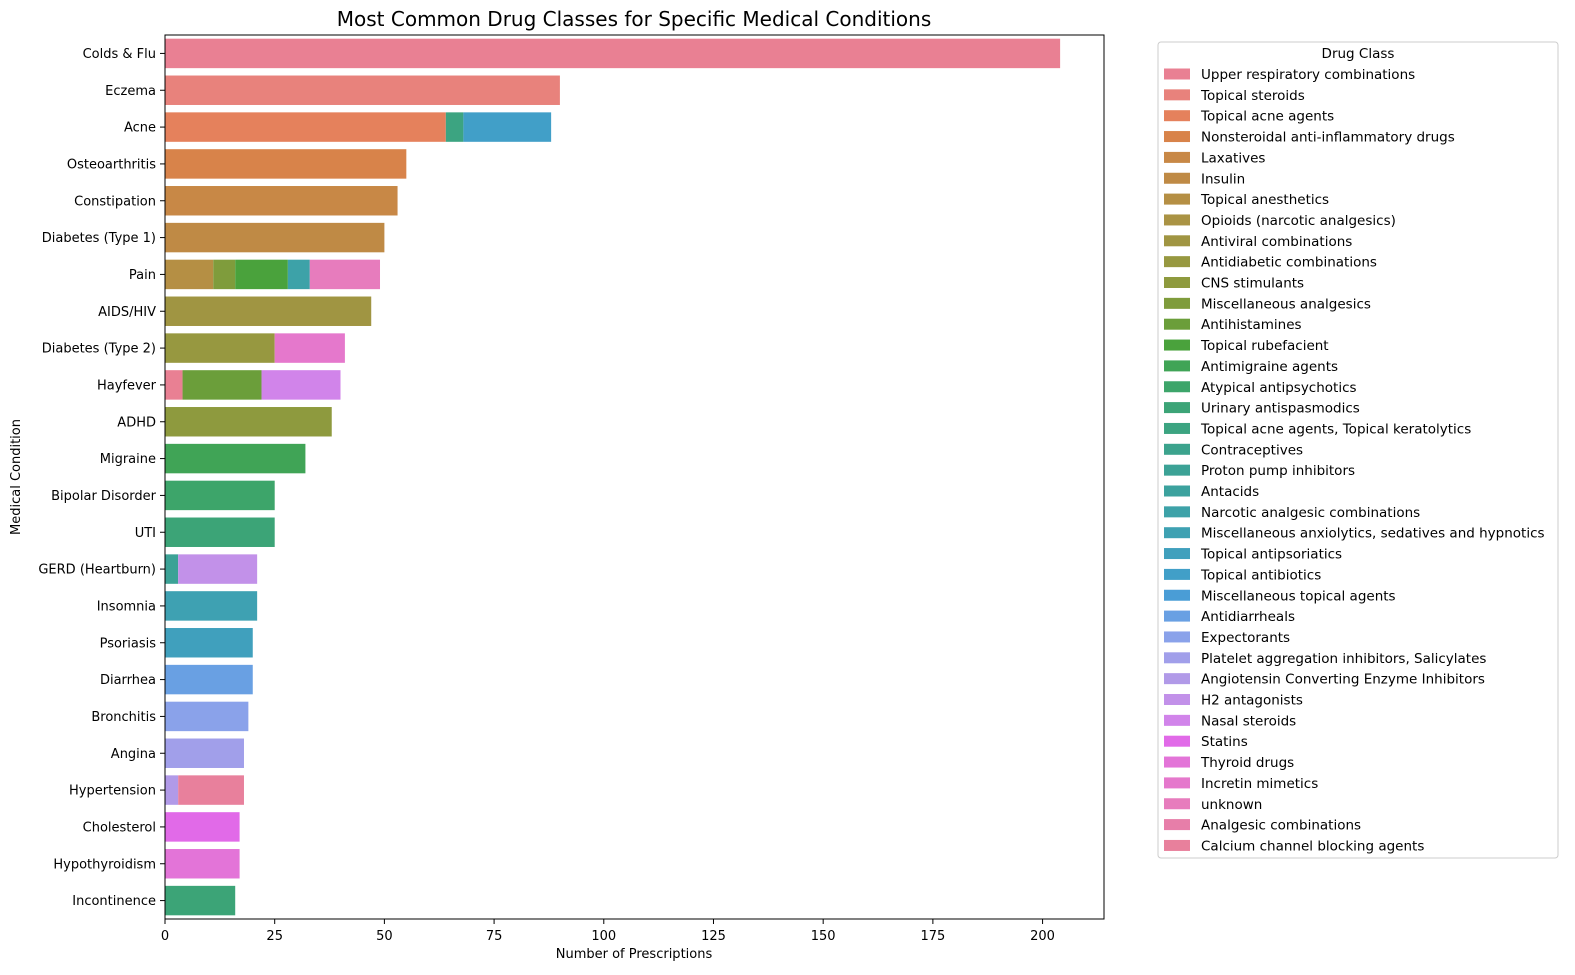 Image resolution: width=1575 pixels, height=975 pixels. I want to click on x-tick-label: 75, so click(494, 936).